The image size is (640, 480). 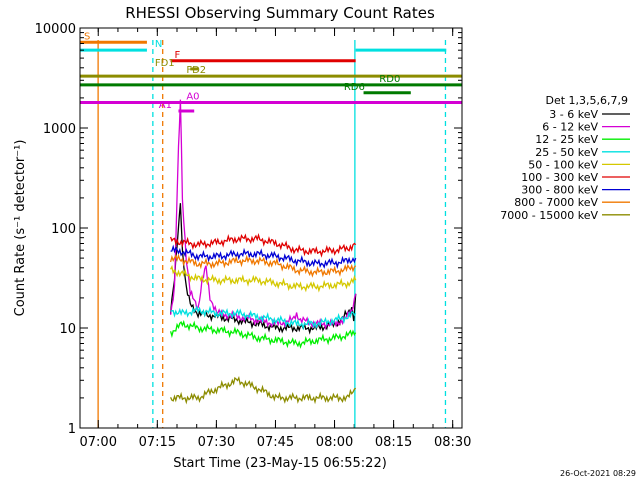 What do you see at coordinates (563, 164) in the screenshot?
I see `legend-label: 50 - 100 keV` at bounding box center [563, 164].